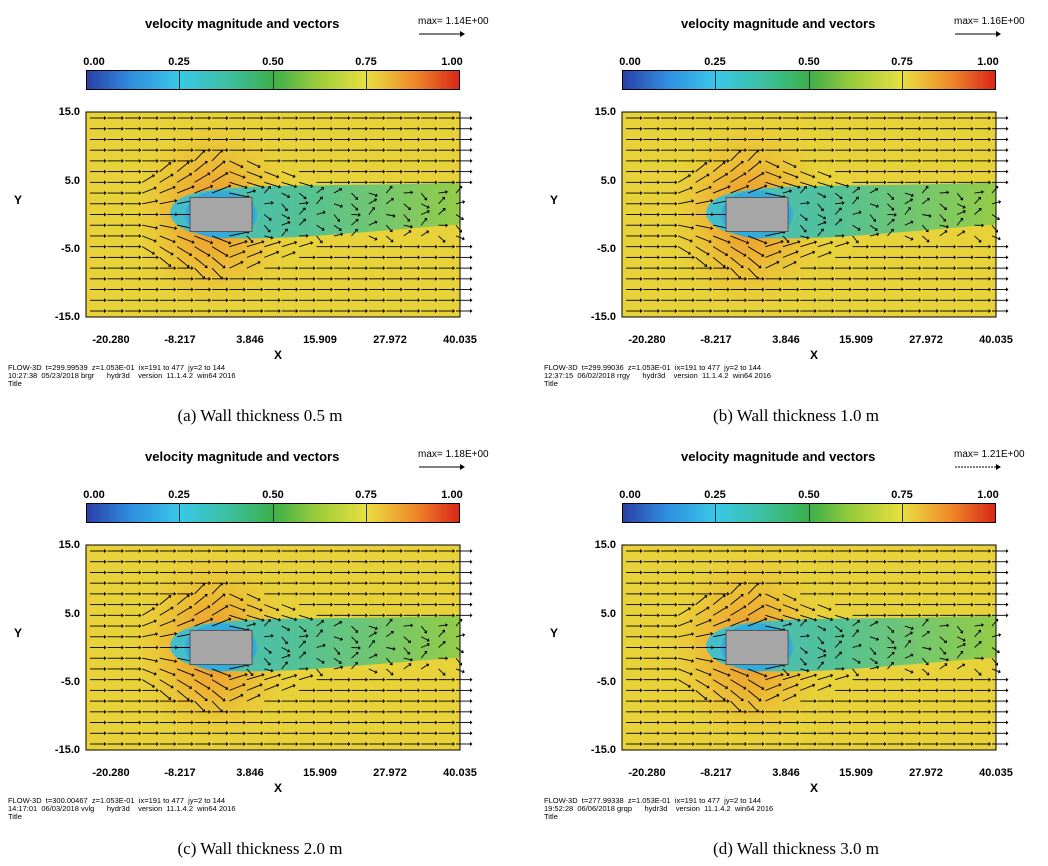 This screenshot has width=1048, height=866. What do you see at coordinates (809, 214) in the screenshot?
I see `plot-frame` at bounding box center [809, 214].